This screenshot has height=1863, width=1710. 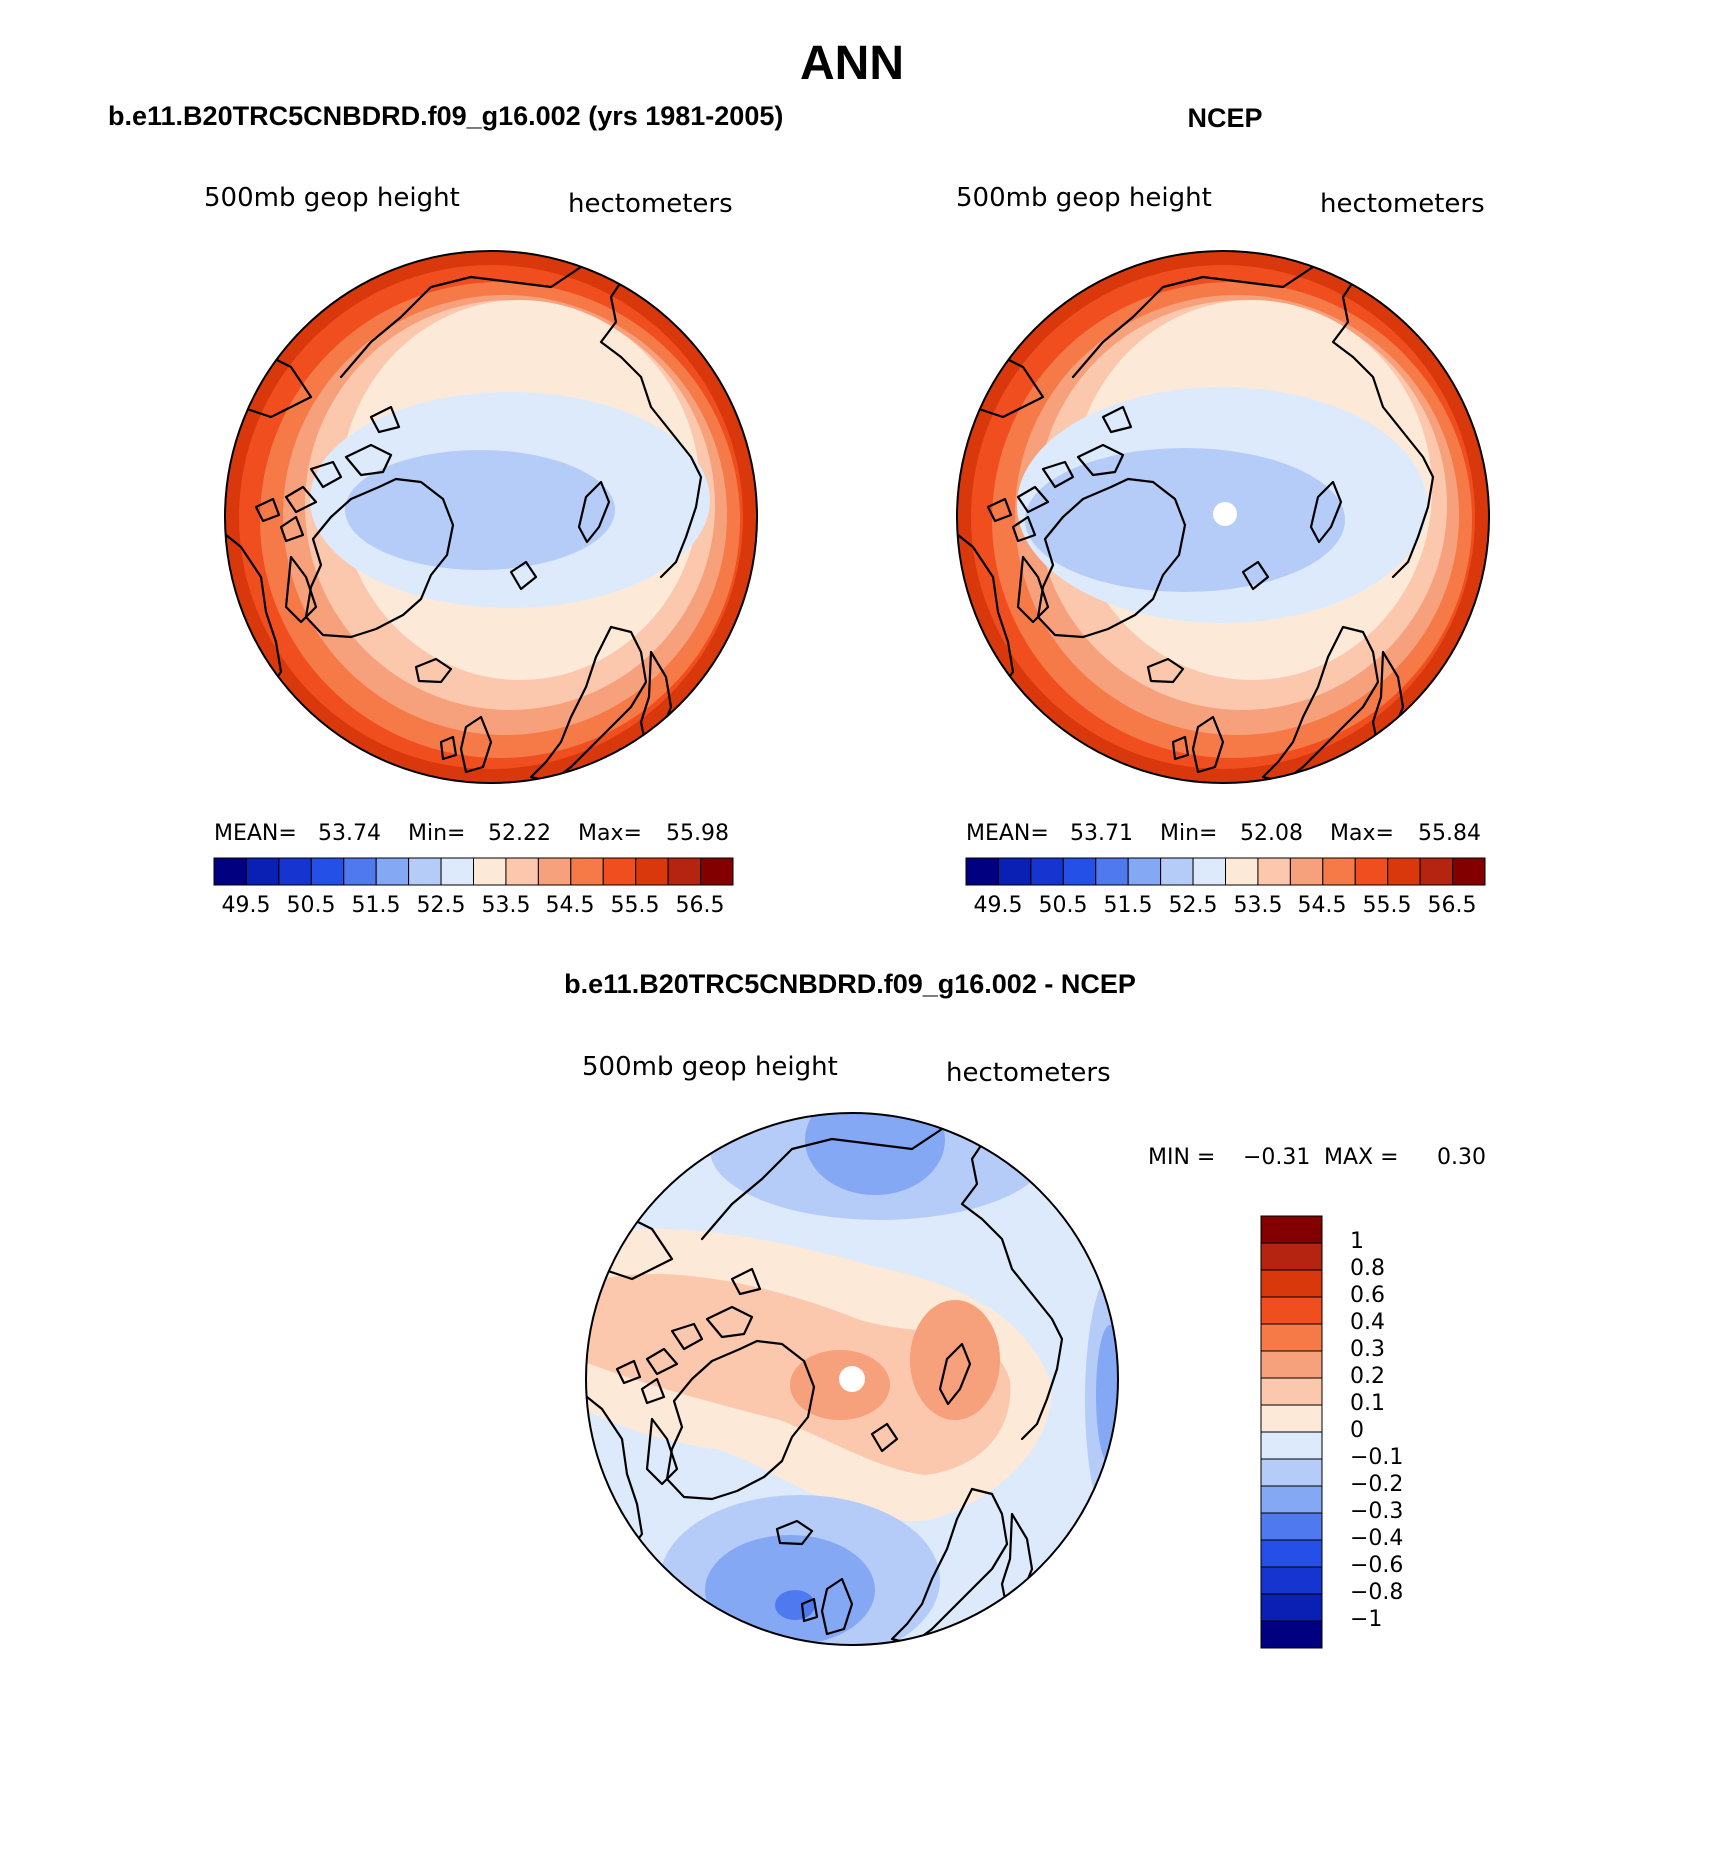 What do you see at coordinates (610, 833) in the screenshot?
I see `model-max-label: Max=` at bounding box center [610, 833].